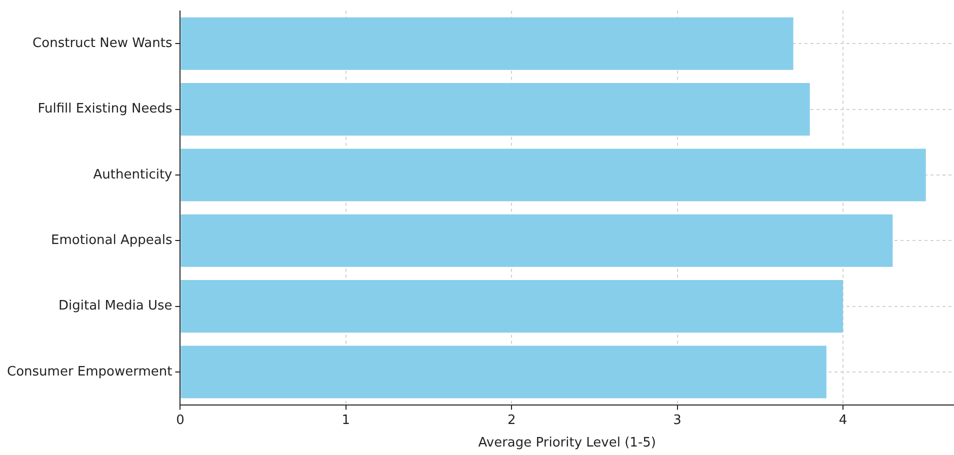 This screenshot has height=455, width=954. What do you see at coordinates (180, 420) in the screenshot?
I see `x-tick-label: 0` at bounding box center [180, 420].